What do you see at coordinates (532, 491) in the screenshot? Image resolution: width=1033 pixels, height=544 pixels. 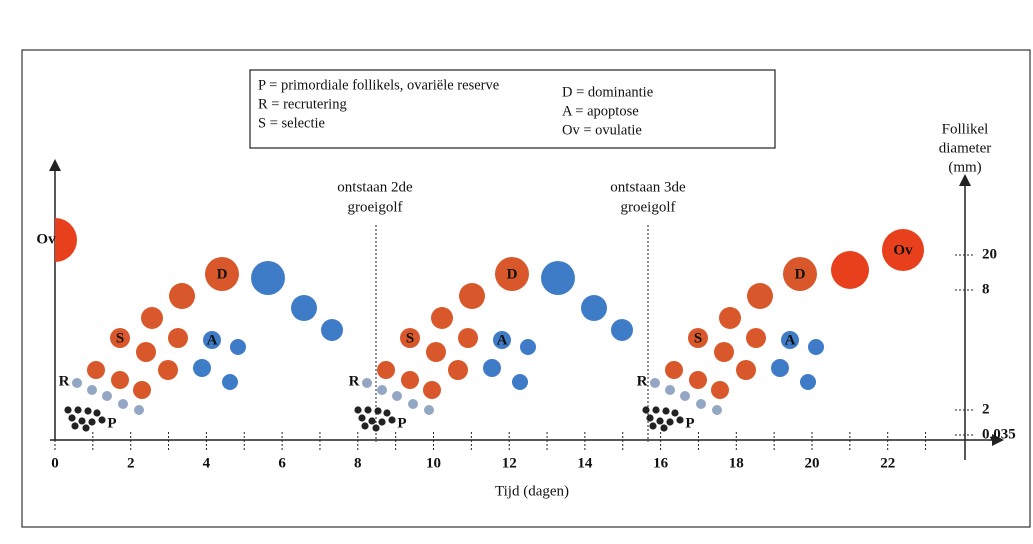 I see `x-axis-label: Tijd (dagen)` at bounding box center [532, 491].